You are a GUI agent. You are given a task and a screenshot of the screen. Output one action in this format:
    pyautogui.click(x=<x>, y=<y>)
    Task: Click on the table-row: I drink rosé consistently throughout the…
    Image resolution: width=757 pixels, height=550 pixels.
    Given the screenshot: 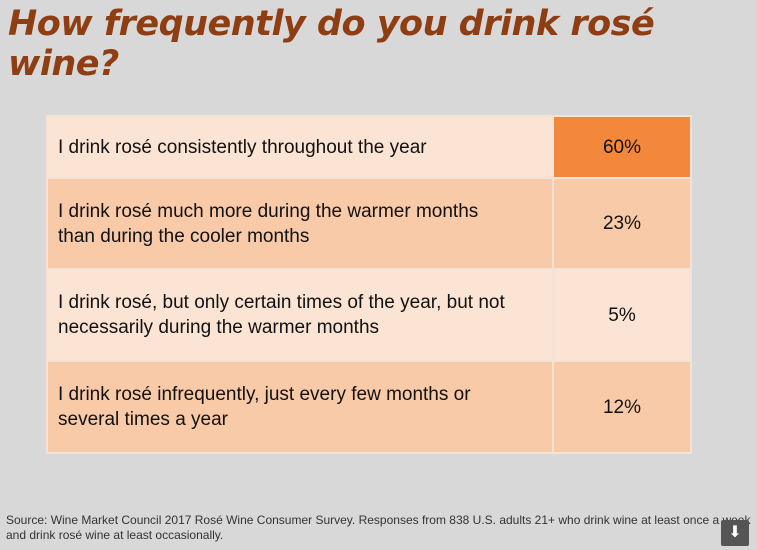 What is the action you would take?
    pyautogui.click(x=369, y=147)
    